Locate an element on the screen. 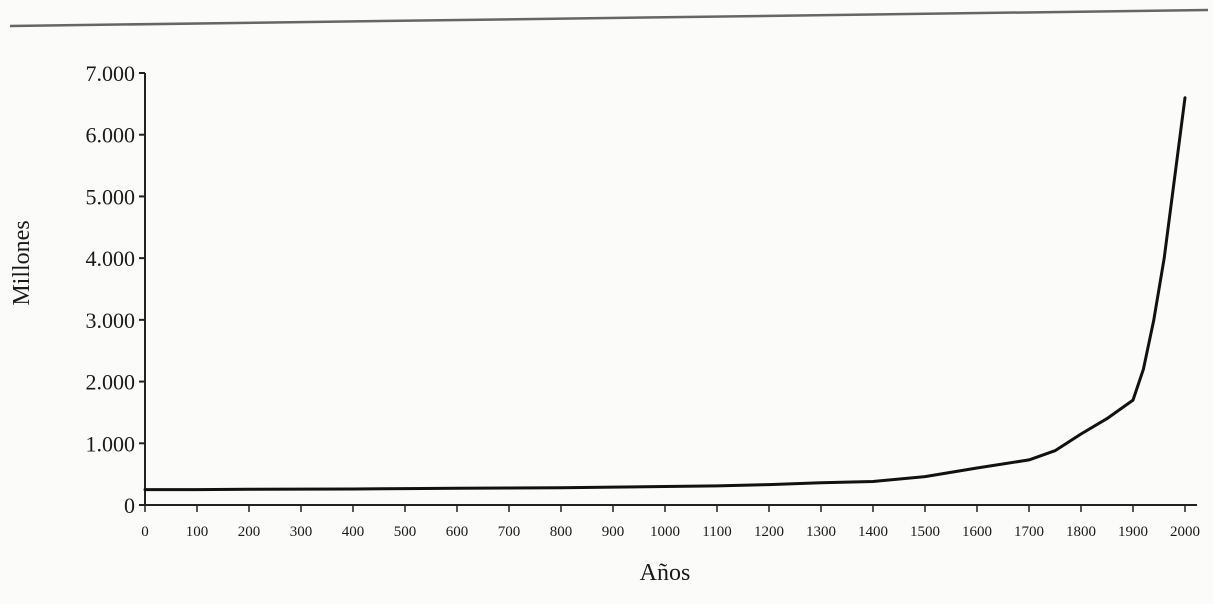 The image size is (1213, 604). x-tick-label: 1200 is located at coordinates (769, 532).